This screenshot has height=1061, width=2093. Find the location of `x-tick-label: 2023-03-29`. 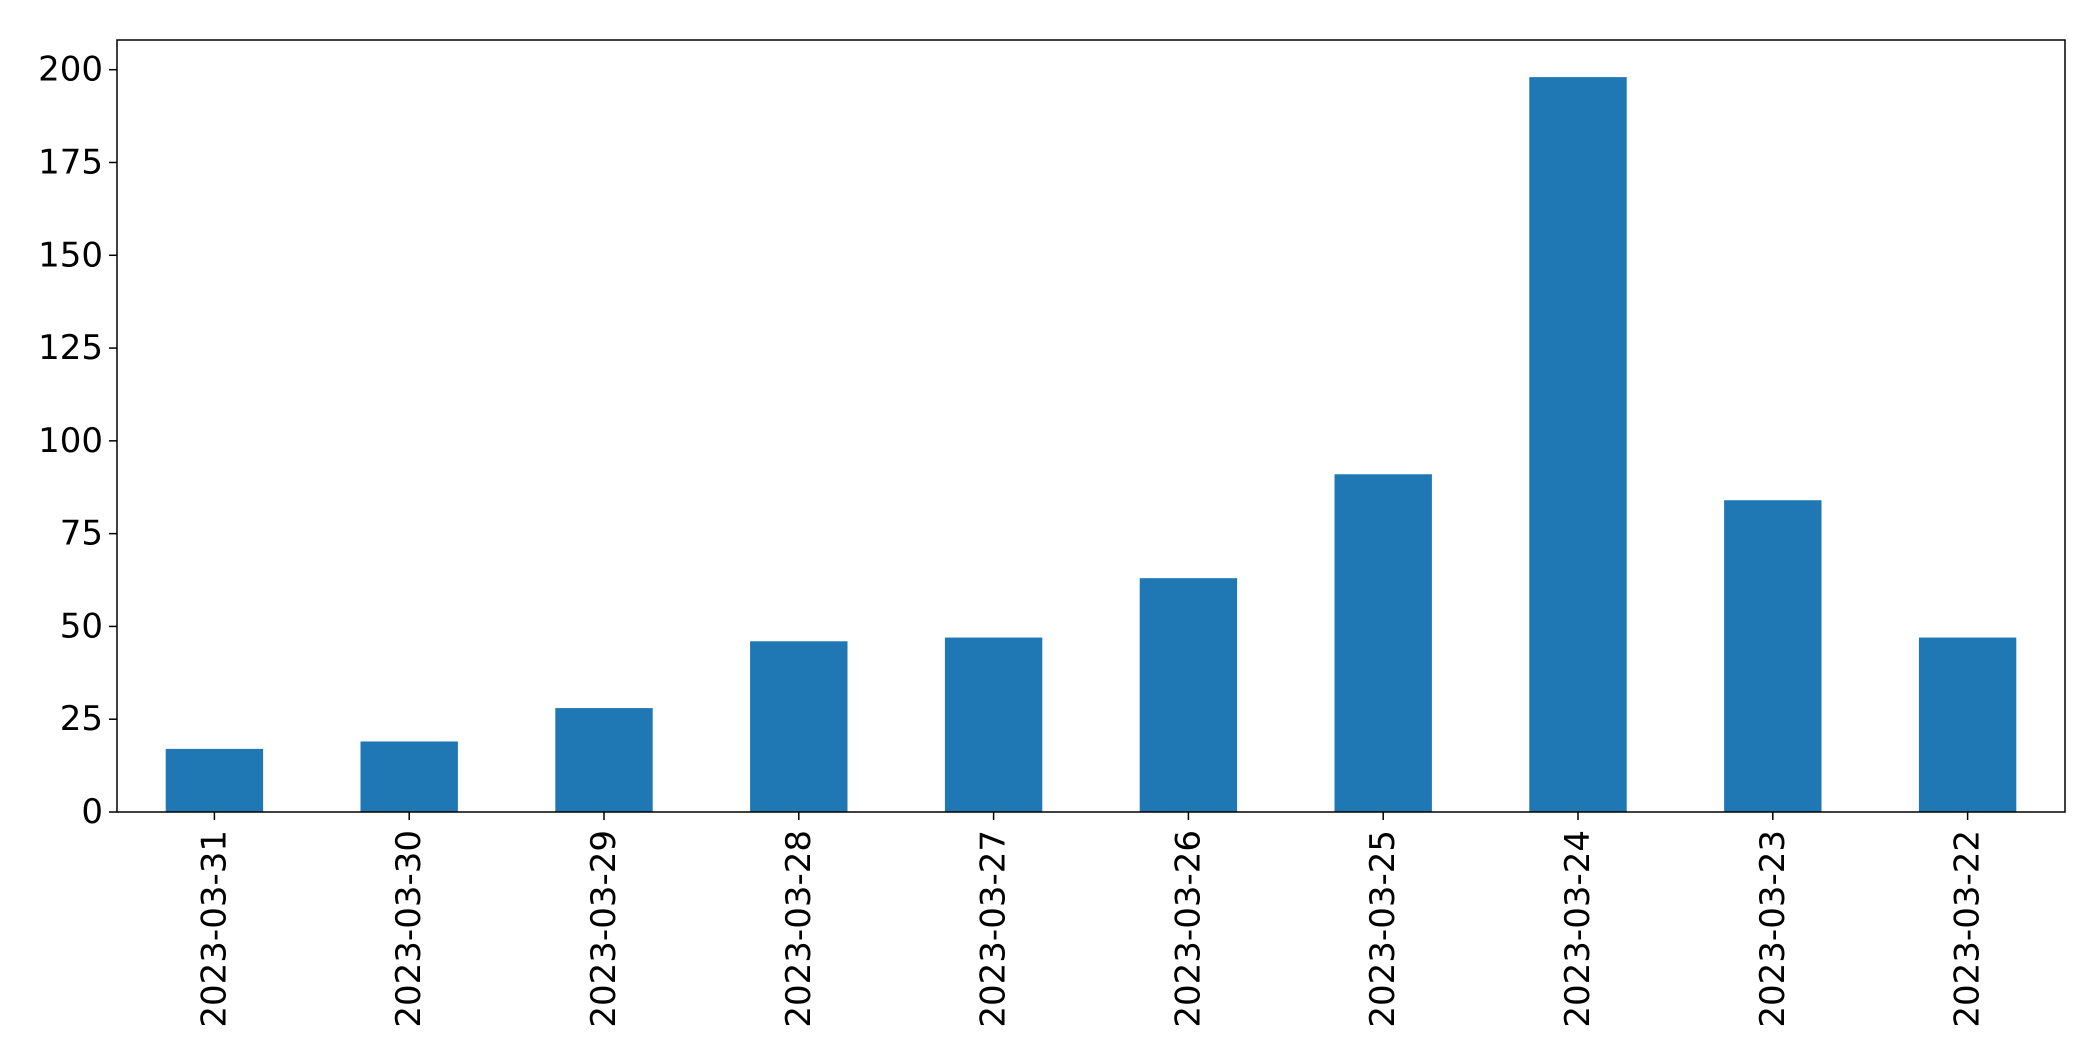

x-tick-label: 2023-03-29 is located at coordinates (604, 929).